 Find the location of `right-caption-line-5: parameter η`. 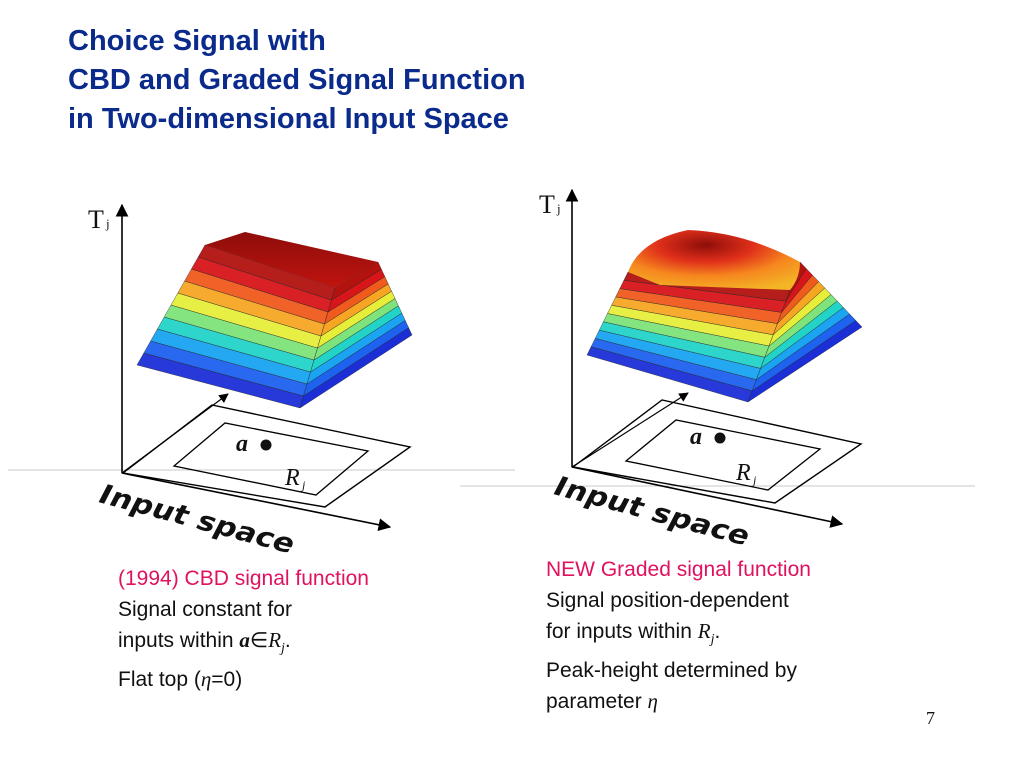

right-caption-line-5: parameter η is located at coordinates (678, 701).